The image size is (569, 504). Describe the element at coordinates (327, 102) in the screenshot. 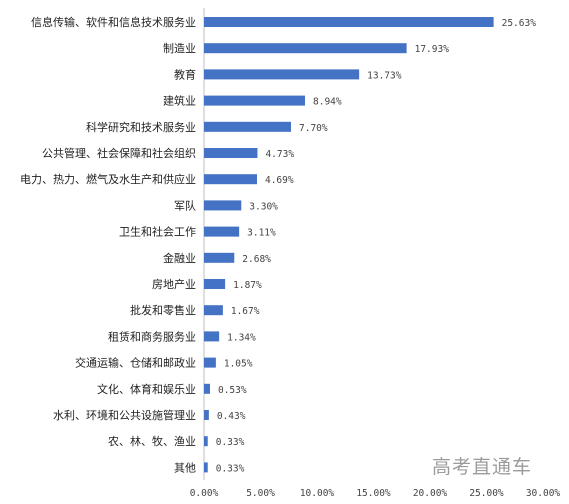

I see `value-label-3: 8.94%` at that location.